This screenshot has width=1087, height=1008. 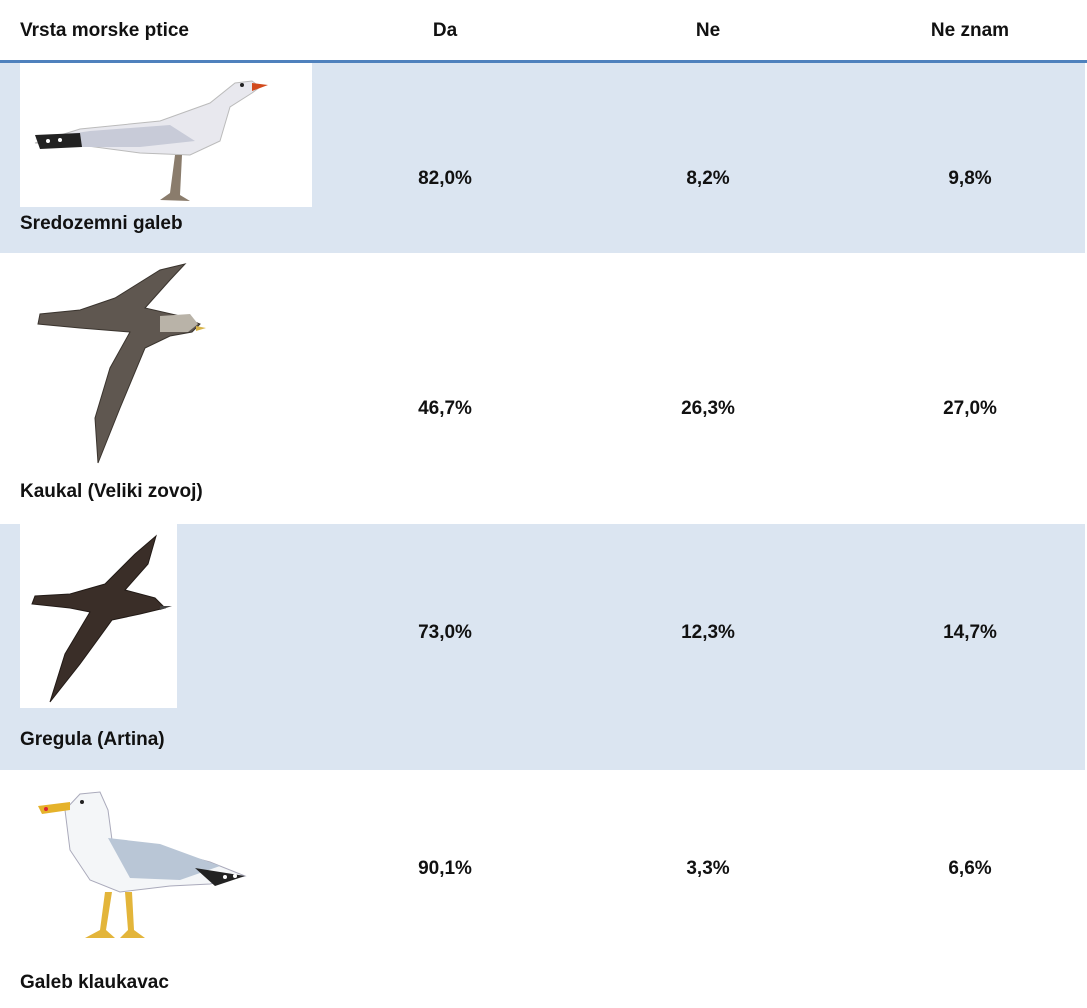 What do you see at coordinates (101, 223) in the screenshot?
I see `species-name: Sredozemni galeb` at bounding box center [101, 223].